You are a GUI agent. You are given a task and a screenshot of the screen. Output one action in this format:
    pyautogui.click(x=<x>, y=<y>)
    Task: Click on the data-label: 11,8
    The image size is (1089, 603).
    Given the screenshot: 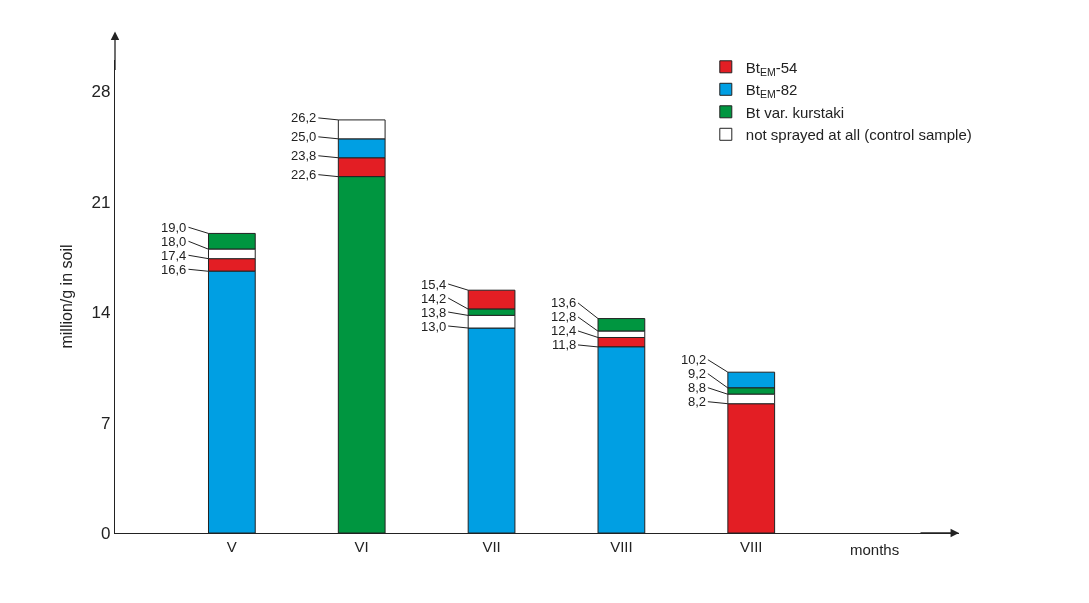 What is the action you would take?
    pyautogui.click(x=564, y=344)
    